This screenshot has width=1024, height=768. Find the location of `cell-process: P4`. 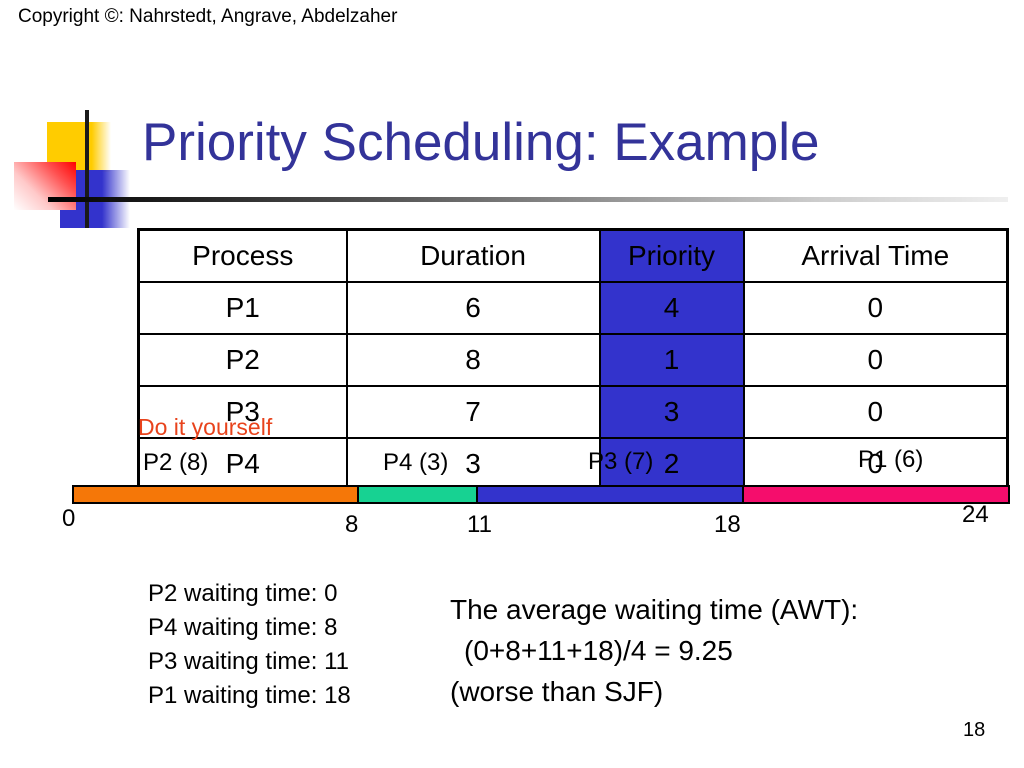

cell-process: P4 is located at coordinates (242, 464).